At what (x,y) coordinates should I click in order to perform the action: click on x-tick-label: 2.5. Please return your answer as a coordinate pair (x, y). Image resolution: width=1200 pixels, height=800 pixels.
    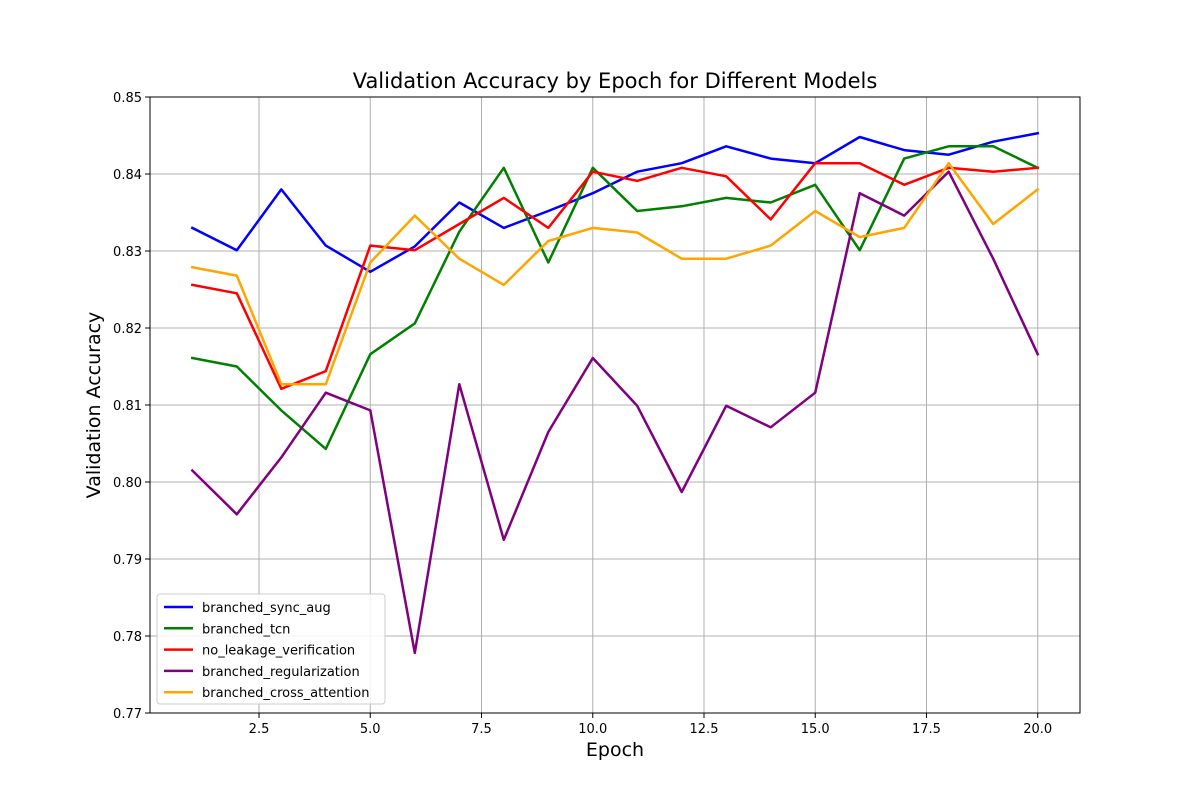
    Looking at the image, I should click on (259, 729).